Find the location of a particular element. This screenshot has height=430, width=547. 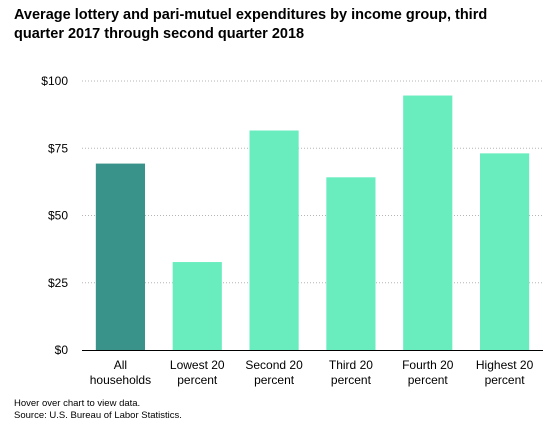

x-tick-label: Second 20 is located at coordinates (274, 365).